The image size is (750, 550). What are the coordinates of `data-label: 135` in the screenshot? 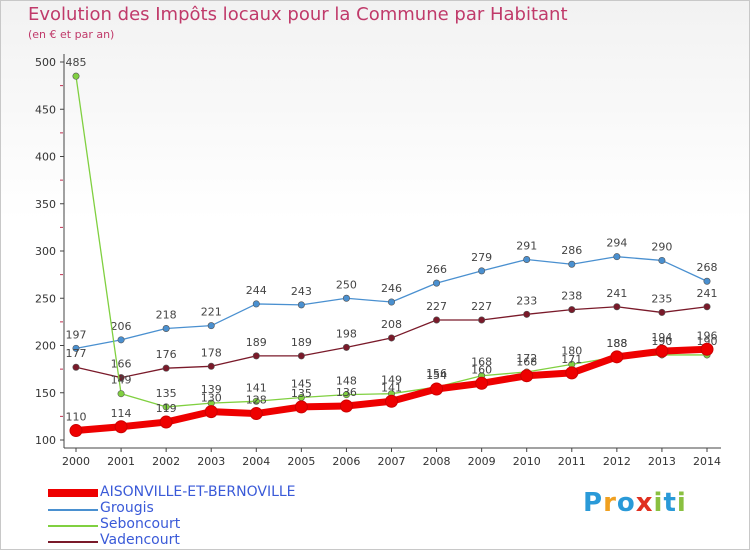 It's located at (301, 393).